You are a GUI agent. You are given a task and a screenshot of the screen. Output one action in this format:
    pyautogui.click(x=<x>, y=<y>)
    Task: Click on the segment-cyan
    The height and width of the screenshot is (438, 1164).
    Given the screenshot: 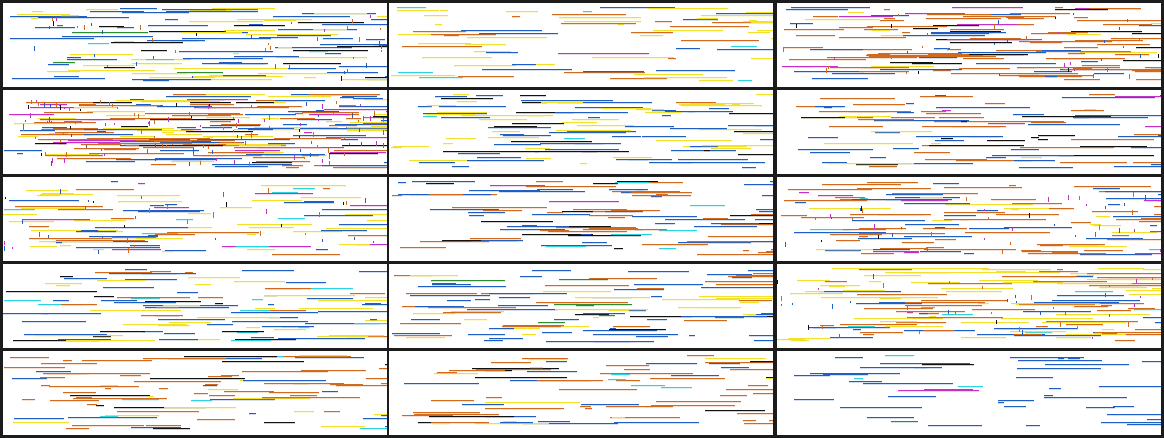 What is the action you would take?
    pyautogui.click(x=574, y=139)
    